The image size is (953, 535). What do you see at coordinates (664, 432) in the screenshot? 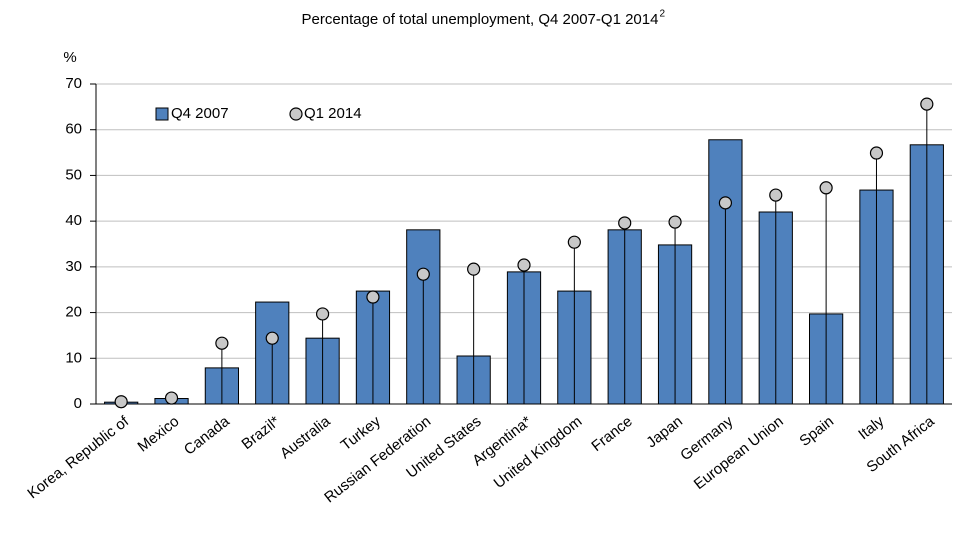
I see `x-tick-label: Japan` at bounding box center [664, 432].